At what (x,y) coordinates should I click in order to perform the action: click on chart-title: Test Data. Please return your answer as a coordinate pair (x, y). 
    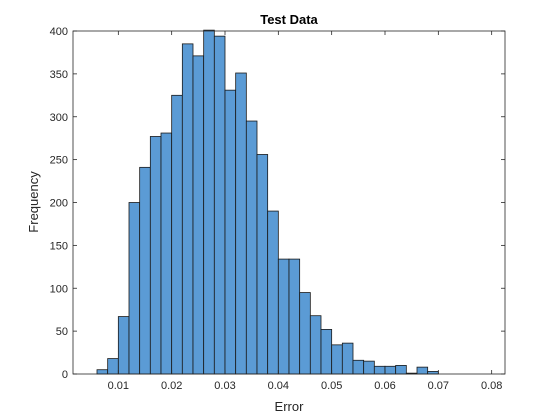
    Looking at the image, I should click on (289, 19).